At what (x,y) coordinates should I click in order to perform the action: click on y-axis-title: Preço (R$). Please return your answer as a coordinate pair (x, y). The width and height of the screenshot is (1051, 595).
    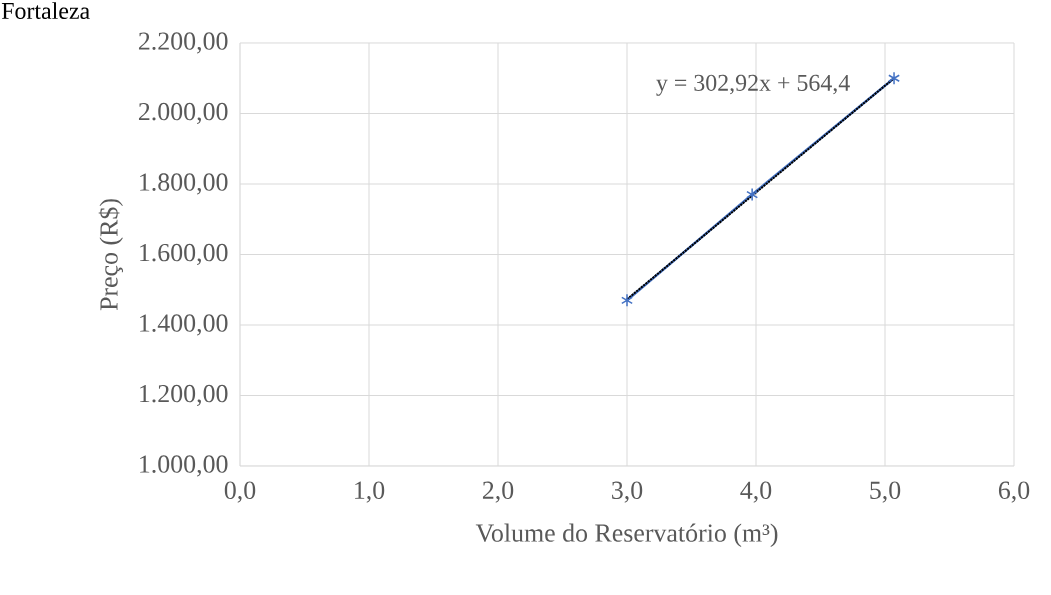
    Looking at the image, I should click on (110, 255).